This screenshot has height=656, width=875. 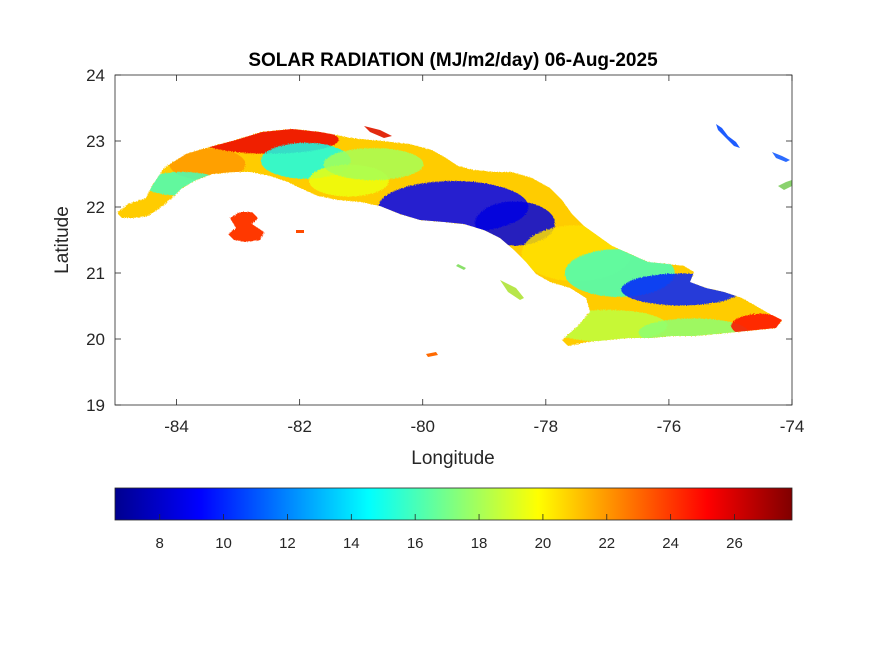 I want to click on y-axis-label: Latitude, so click(x=62, y=240).